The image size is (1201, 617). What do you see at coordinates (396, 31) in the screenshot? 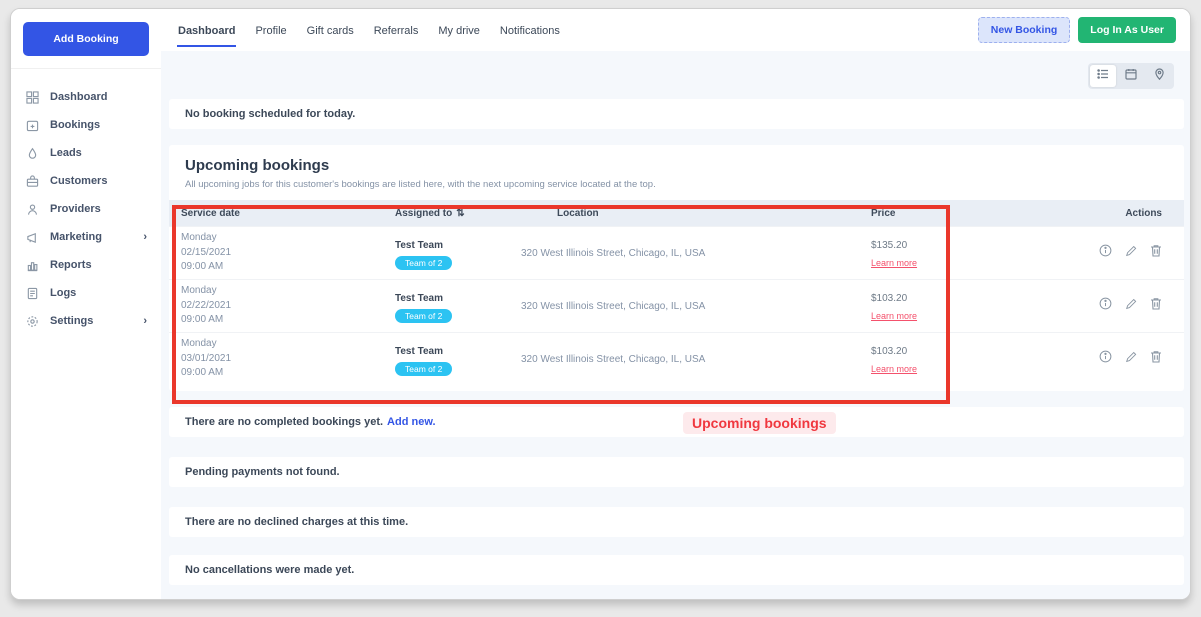
I see `tab-referrals: Referrals` at bounding box center [396, 31].